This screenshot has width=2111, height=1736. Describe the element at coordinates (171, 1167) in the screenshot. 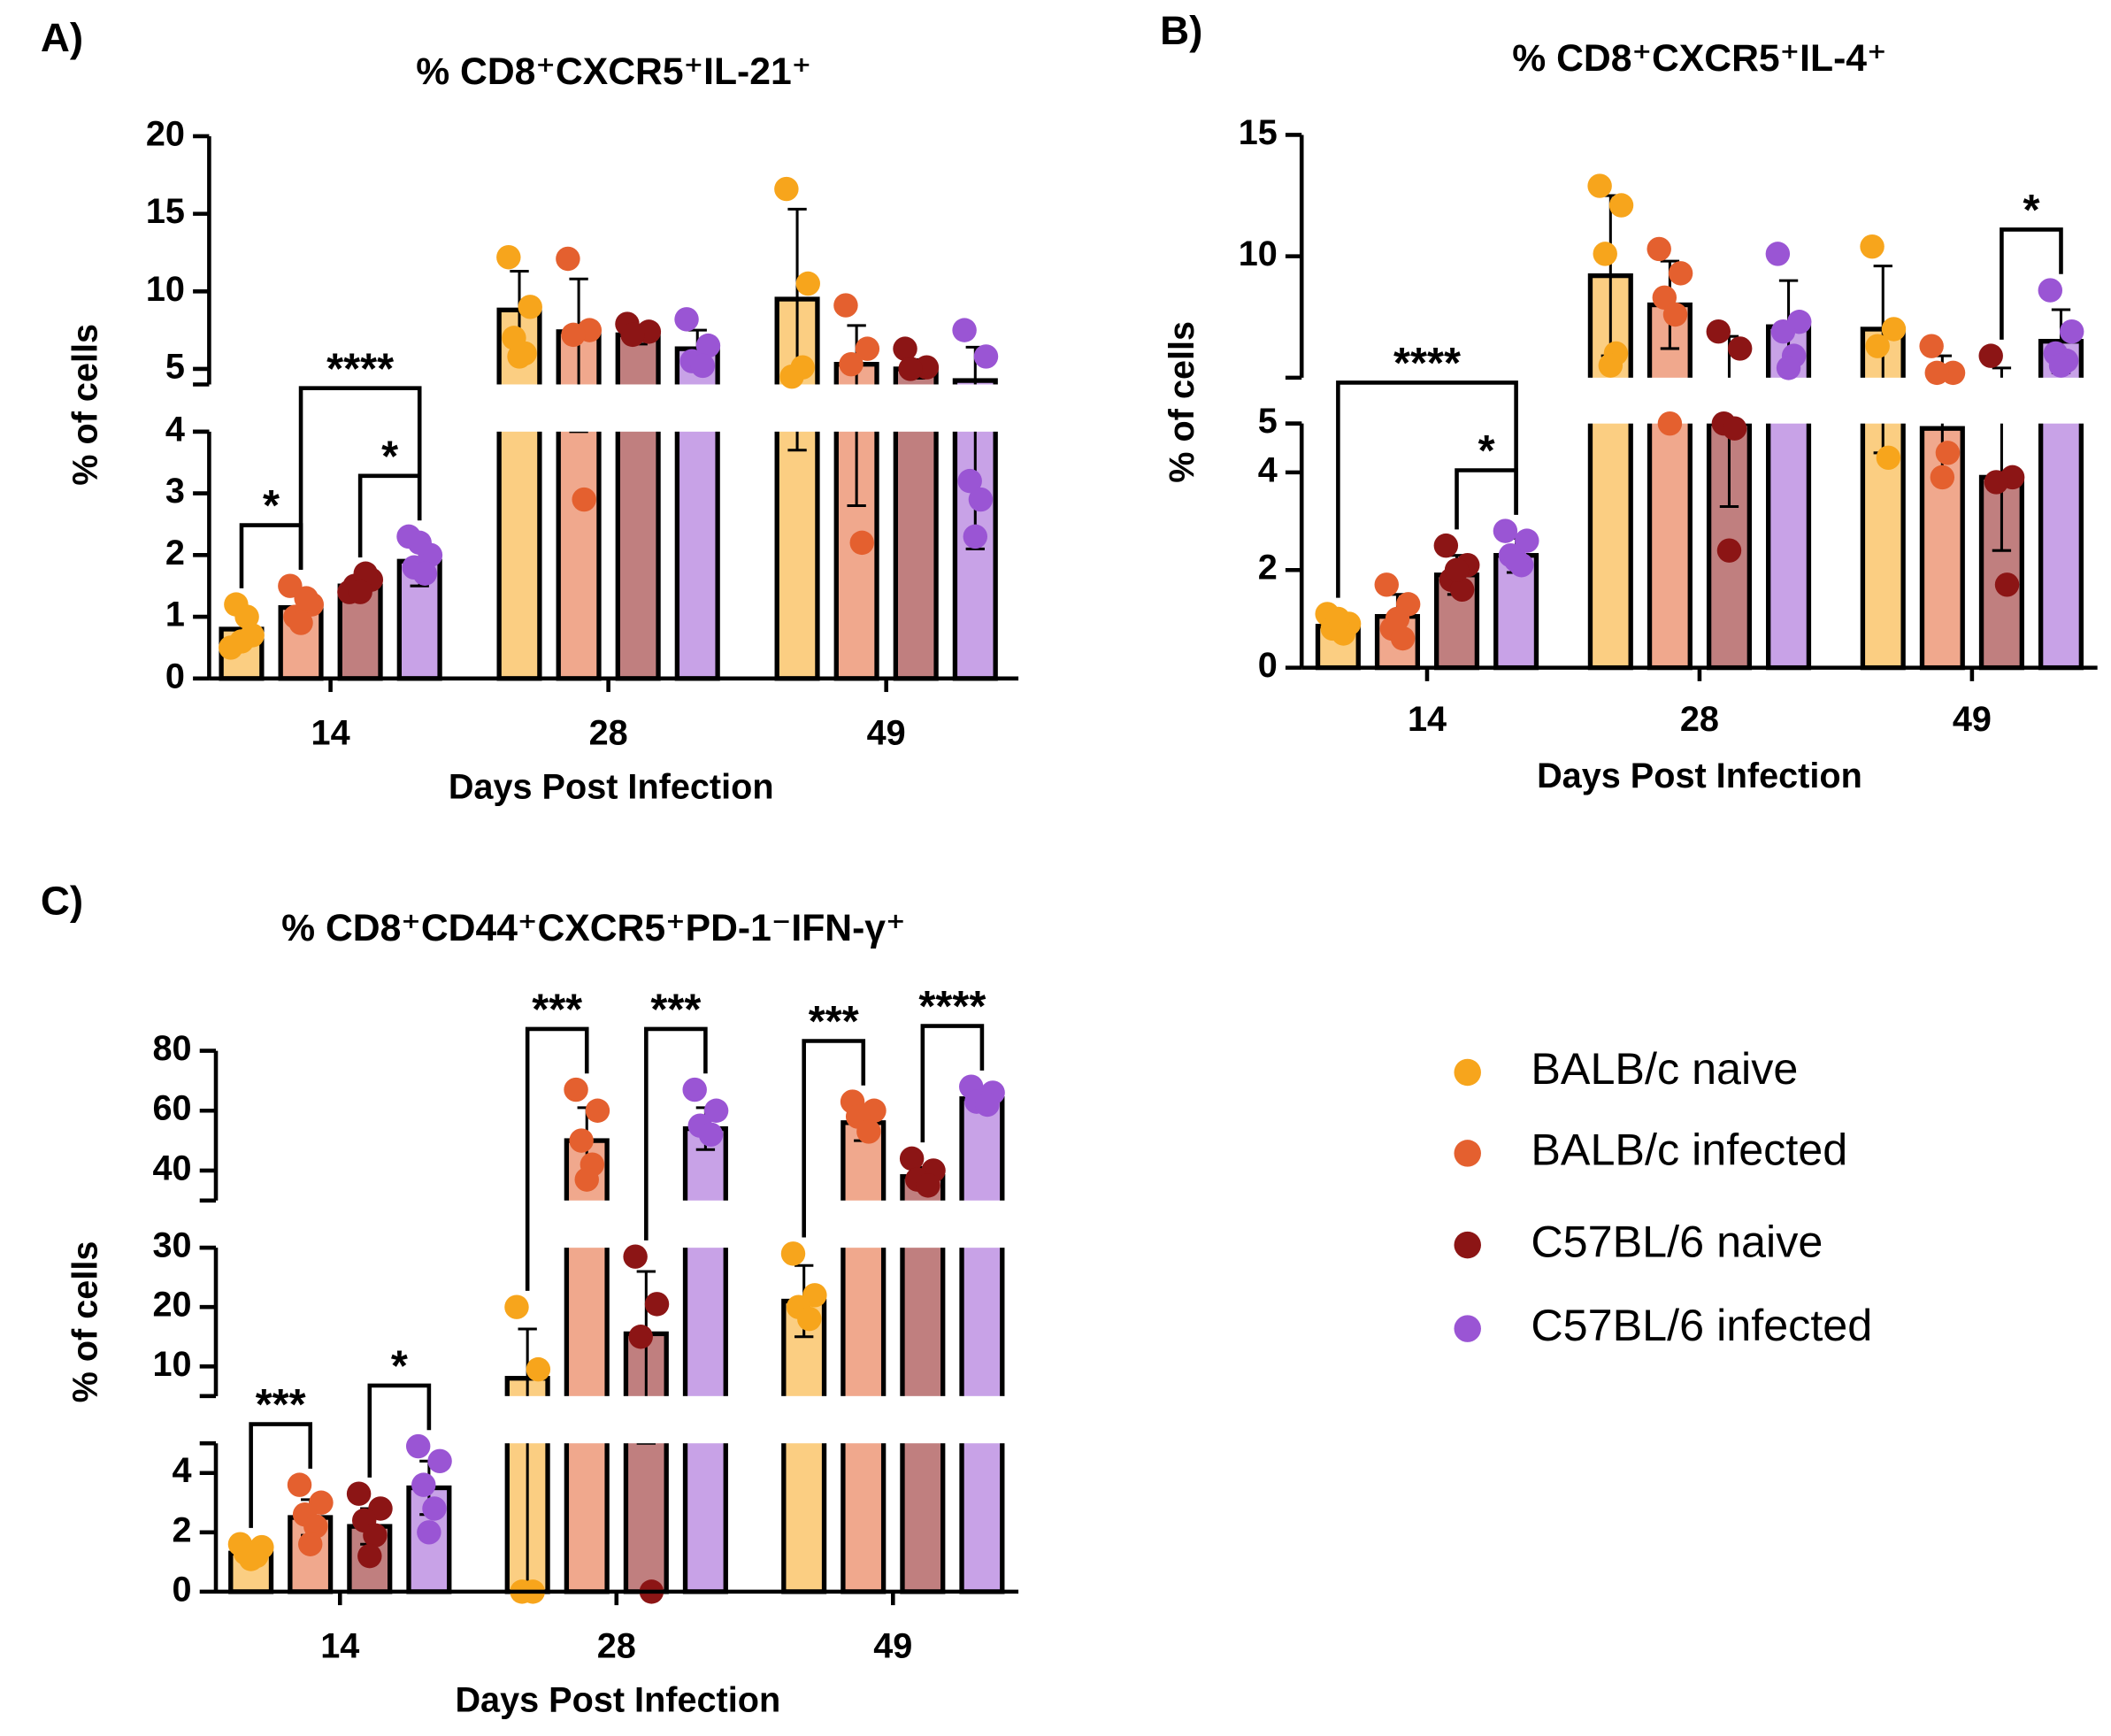

I see `y-tick-label: 40` at that location.